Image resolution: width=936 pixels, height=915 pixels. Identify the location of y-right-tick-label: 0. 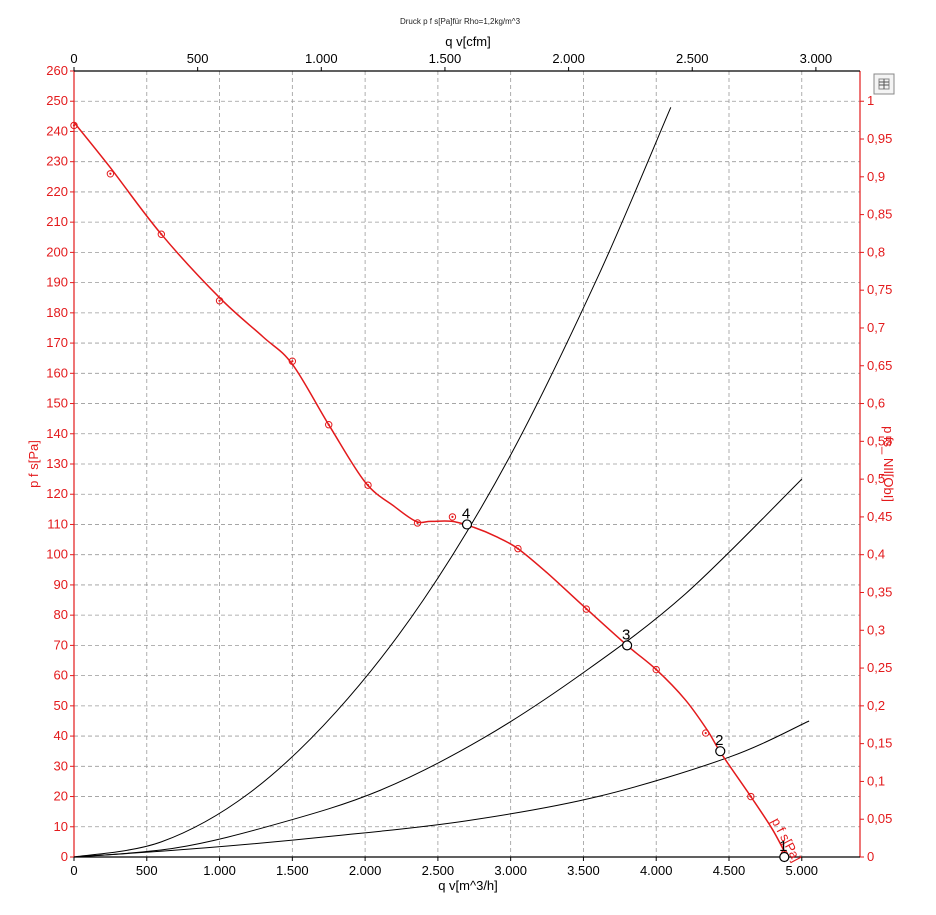
(870, 856).